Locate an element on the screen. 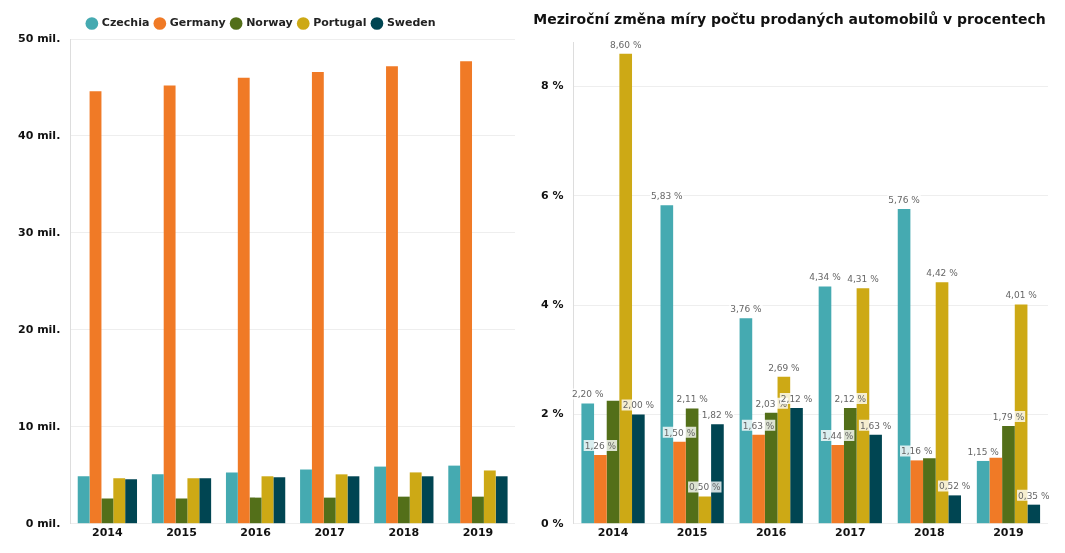 The image size is (1065, 553). y-tick-label: 8 % is located at coordinates (552, 86).